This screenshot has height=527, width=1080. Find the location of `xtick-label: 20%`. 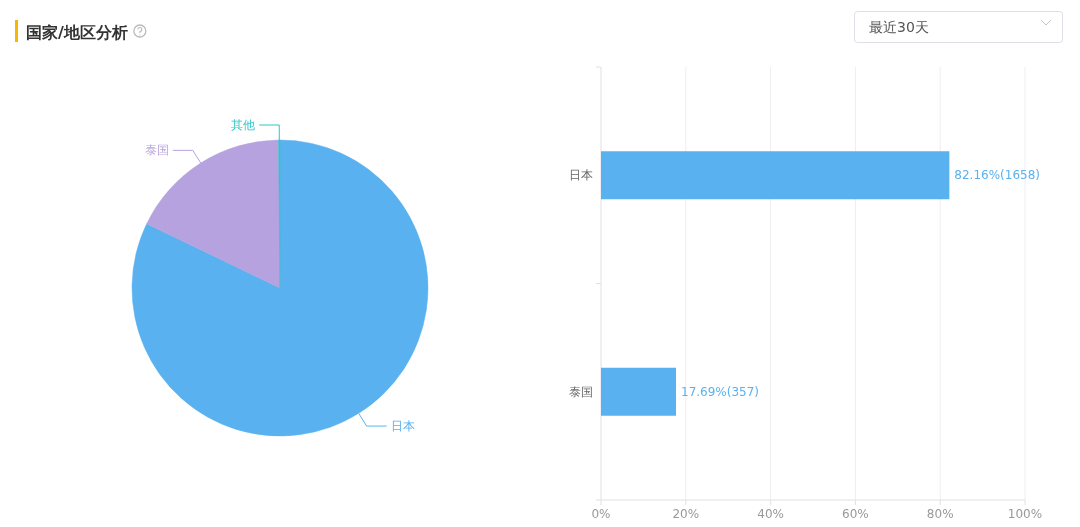

xtick-label: 20% is located at coordinates (686, 514).